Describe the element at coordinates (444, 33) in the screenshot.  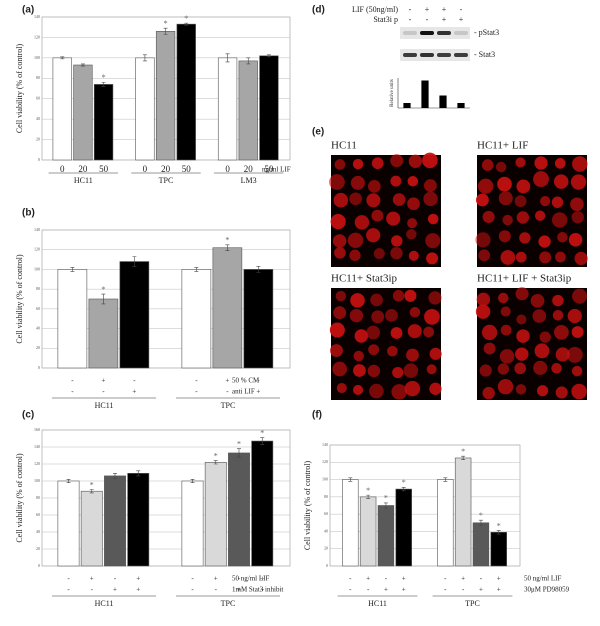
I see `blot-band` at that location.